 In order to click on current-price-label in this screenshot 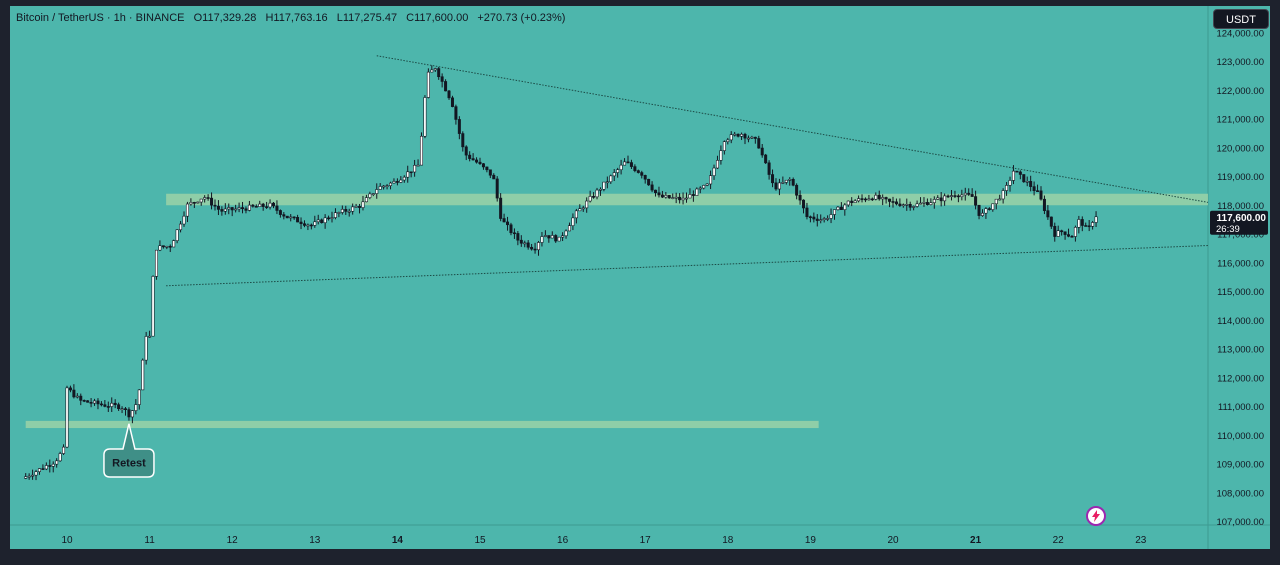, I will do `click(1239, 222)`.